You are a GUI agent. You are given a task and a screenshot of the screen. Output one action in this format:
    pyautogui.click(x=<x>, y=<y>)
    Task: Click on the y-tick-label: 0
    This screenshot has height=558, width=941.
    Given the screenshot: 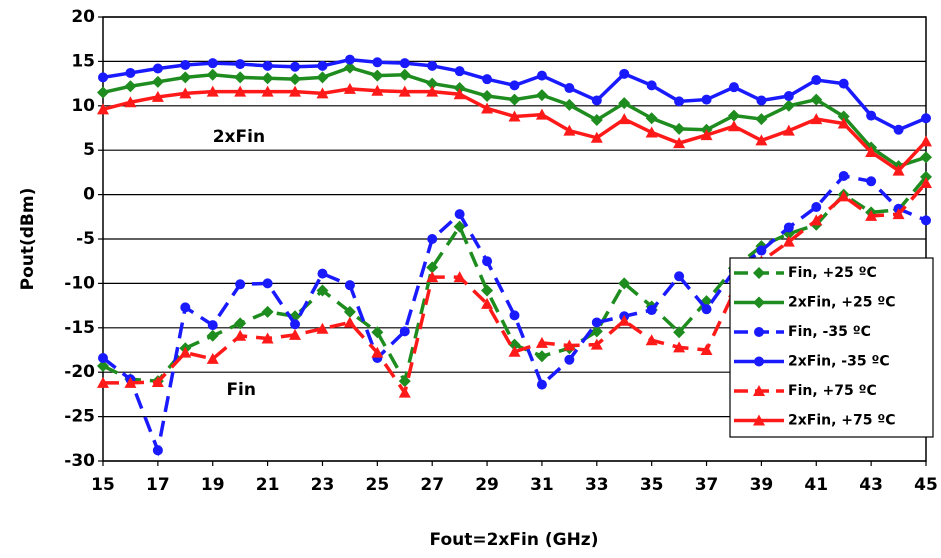 What is the action you would take?
    pyautogui.click(x=89, y=195)
    